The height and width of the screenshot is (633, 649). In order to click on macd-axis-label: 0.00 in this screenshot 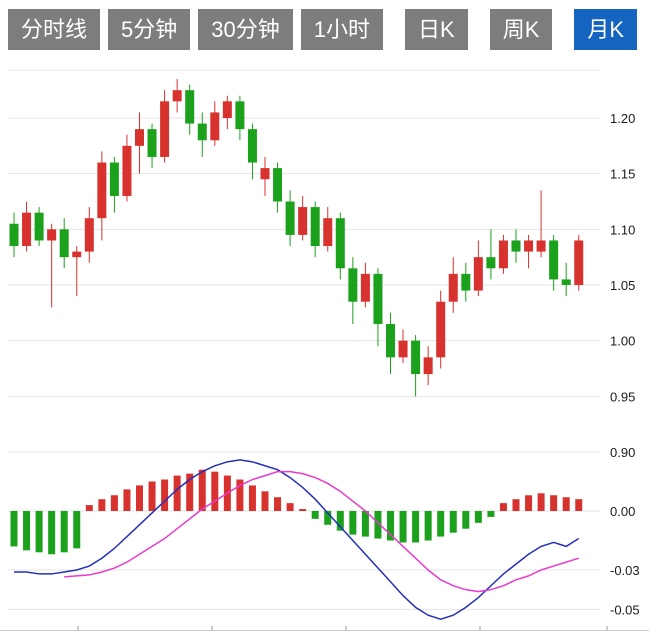, I will do `click(622, 511)`.